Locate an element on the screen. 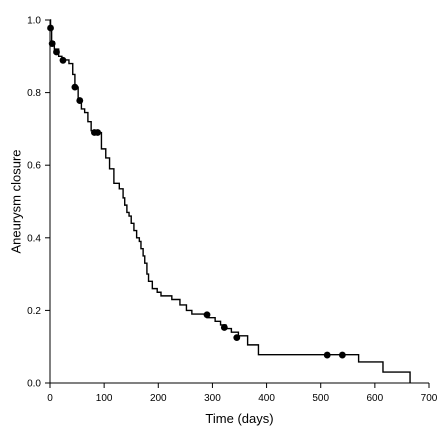  y-tick-label: 0.6 is located at coordinates (34, 166).